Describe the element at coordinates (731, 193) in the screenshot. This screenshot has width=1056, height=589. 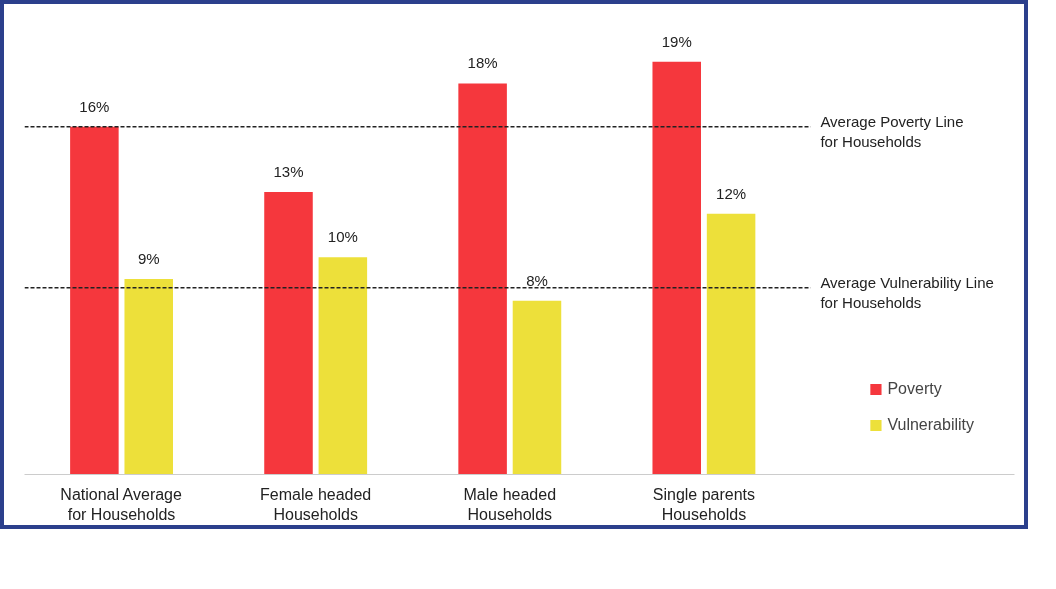
I see `data-label: 12%` at that location.